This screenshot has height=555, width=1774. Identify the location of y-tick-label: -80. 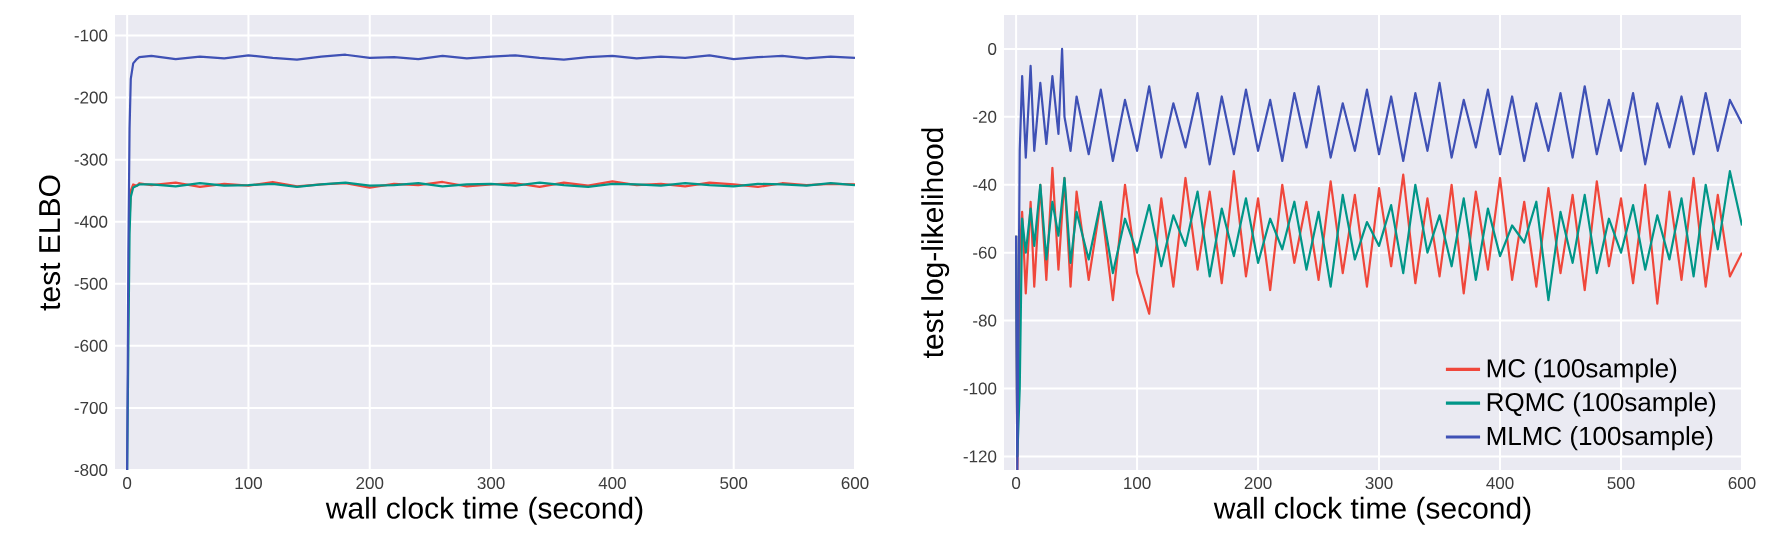
(985, 320).